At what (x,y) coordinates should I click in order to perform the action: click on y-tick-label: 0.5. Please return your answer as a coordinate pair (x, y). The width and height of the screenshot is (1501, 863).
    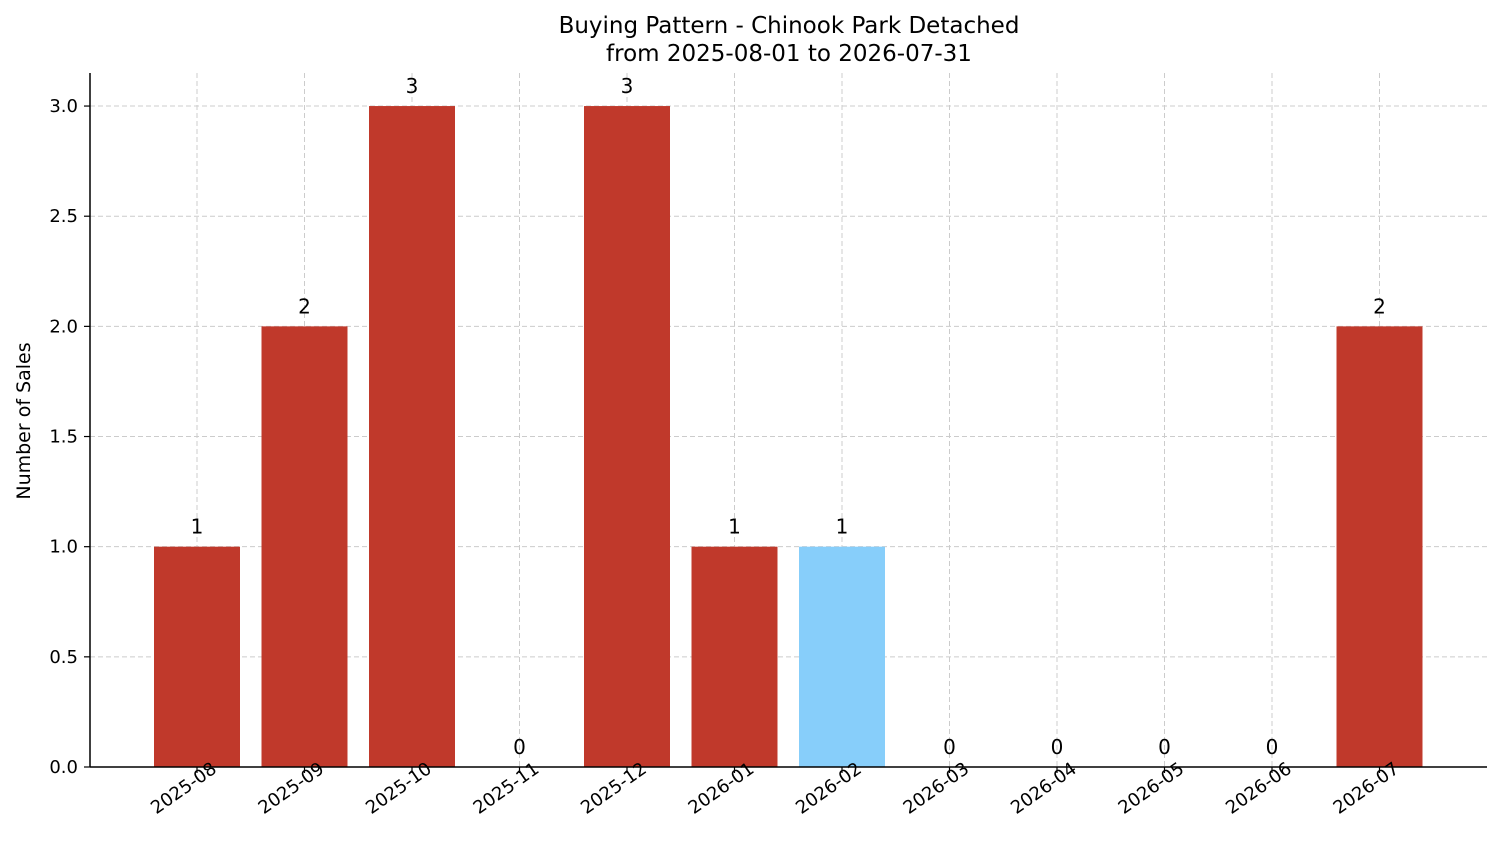
    Looking at the image, I should click on (63, 657).